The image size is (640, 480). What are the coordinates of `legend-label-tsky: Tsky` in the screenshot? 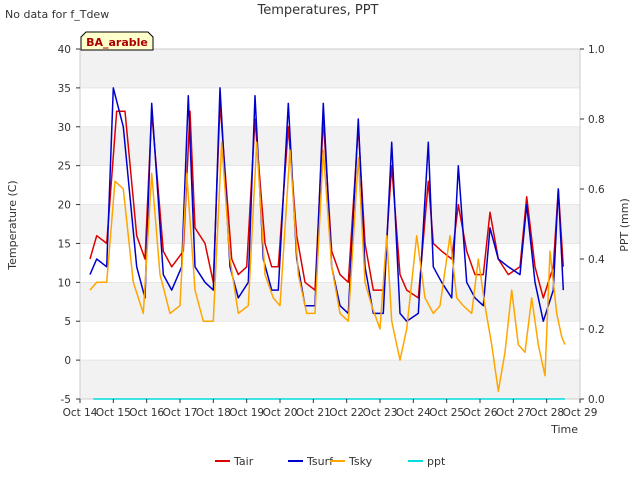 It's located at (360, 461).